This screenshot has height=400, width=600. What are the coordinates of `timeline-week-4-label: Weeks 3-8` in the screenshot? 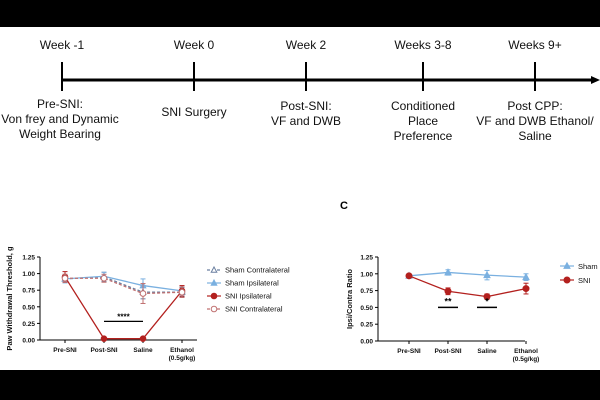 It's located at (423, 45).